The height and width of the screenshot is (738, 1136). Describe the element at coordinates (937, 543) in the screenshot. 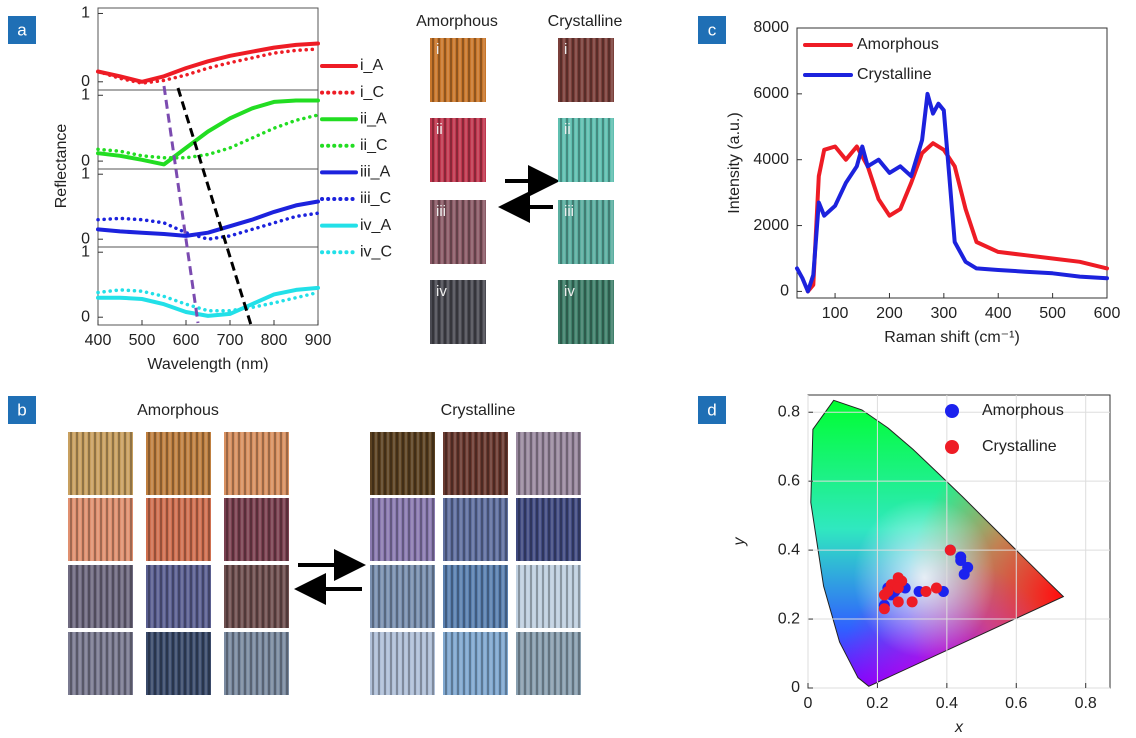

I see `chromaticity-gamut` at that location.